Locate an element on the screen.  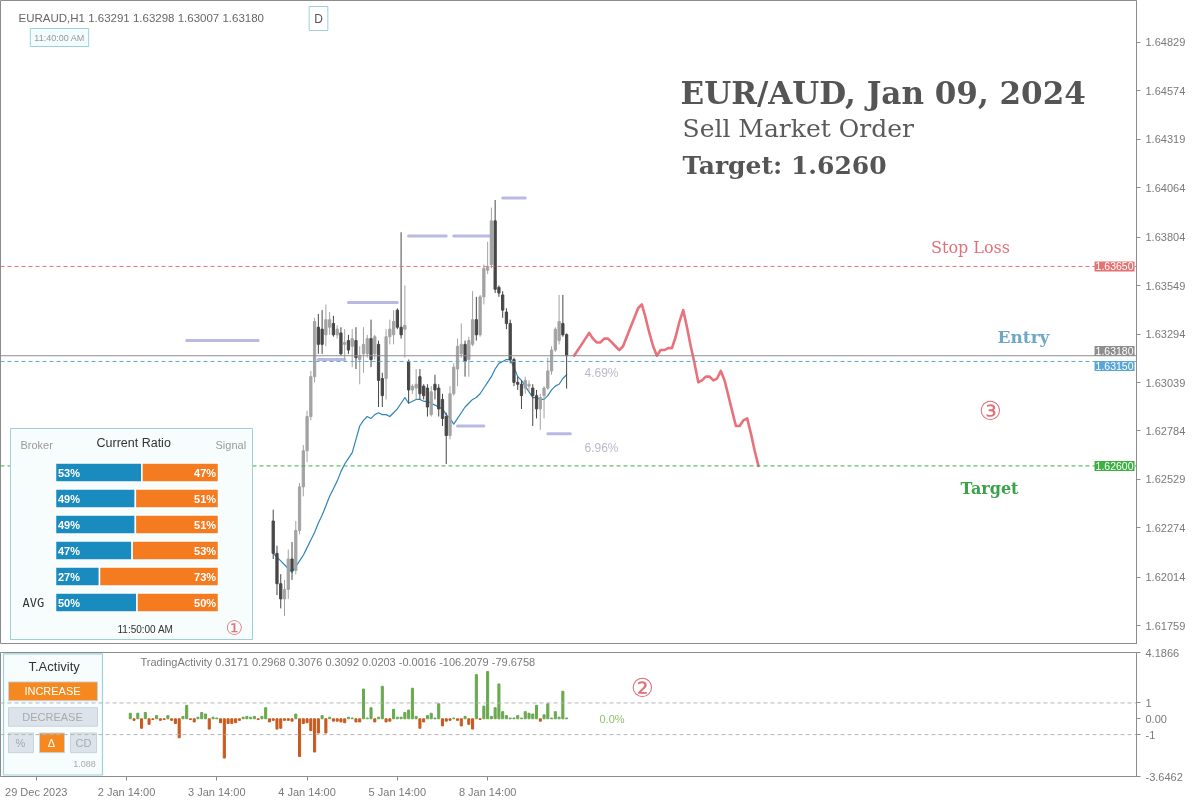
y-tick-label: 1.64319 is located at coordinates (1165, 139).